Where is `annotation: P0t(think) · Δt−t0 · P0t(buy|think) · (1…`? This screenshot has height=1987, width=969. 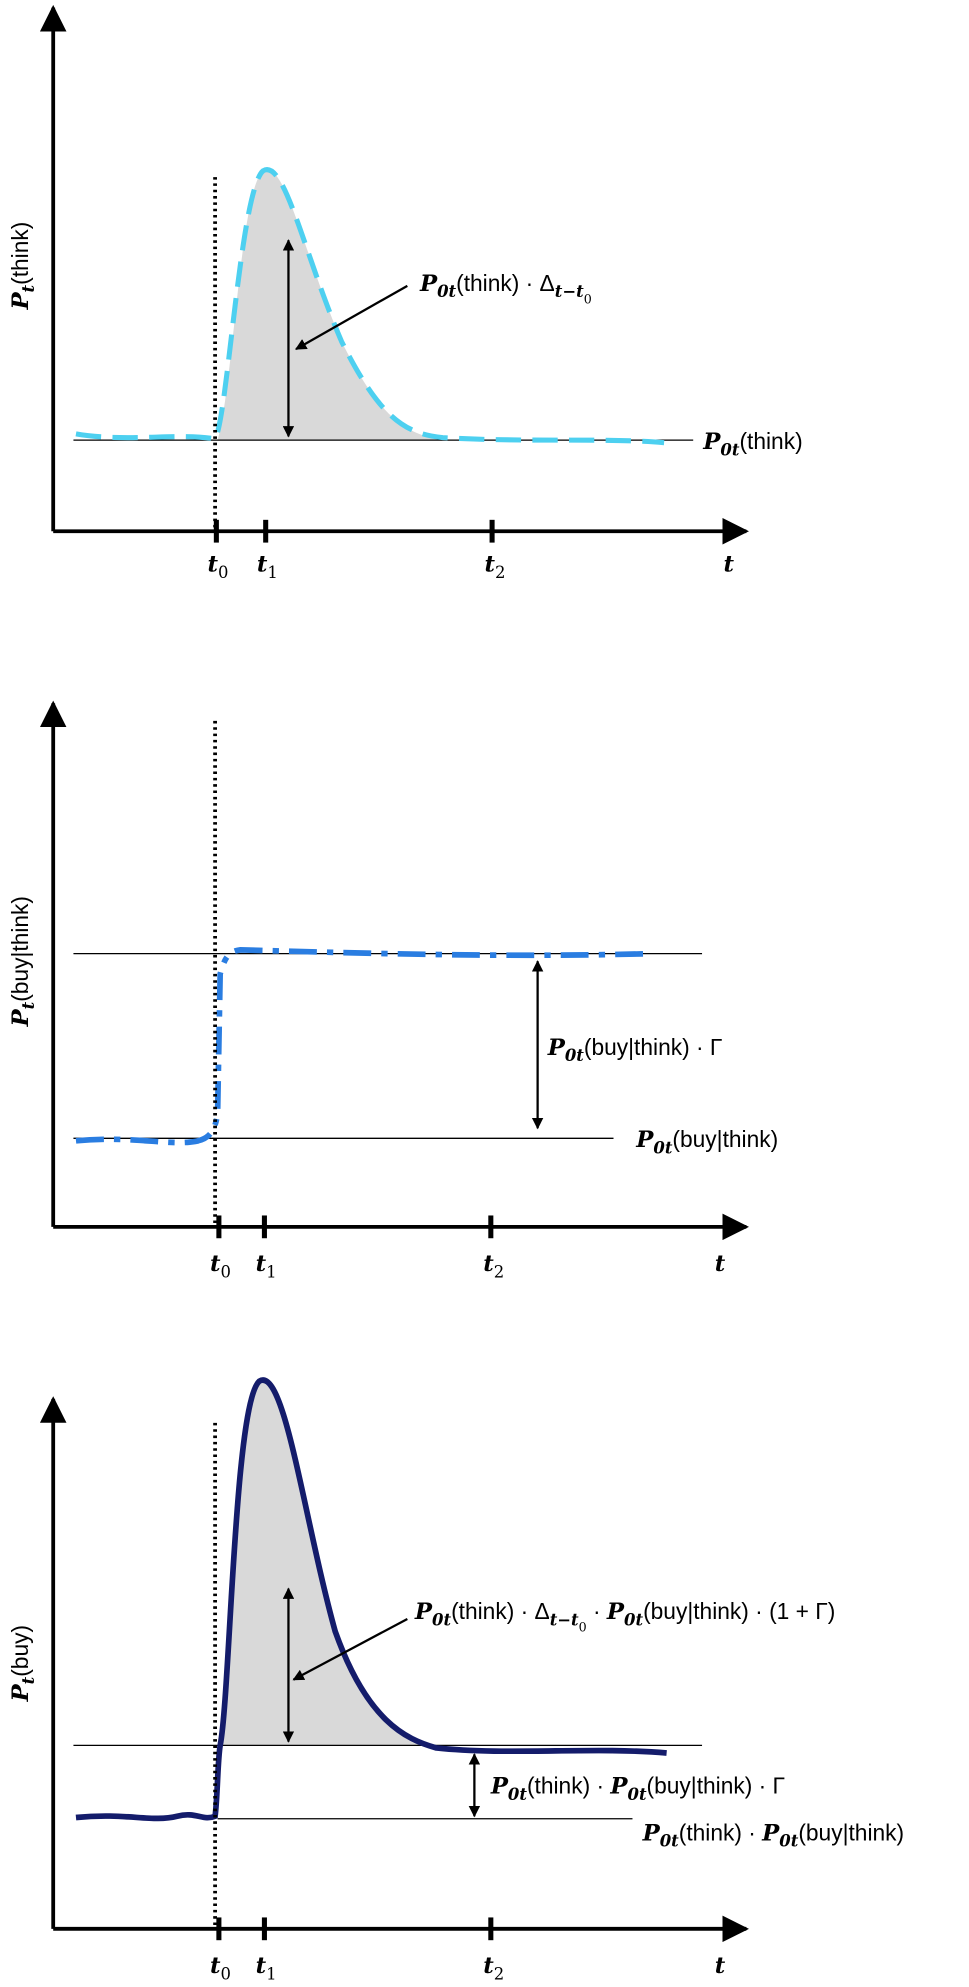 annotation: P0t(think) · Δt−t0 · P0t(buy|think) · (1… is located at coordinates (624, 1616).